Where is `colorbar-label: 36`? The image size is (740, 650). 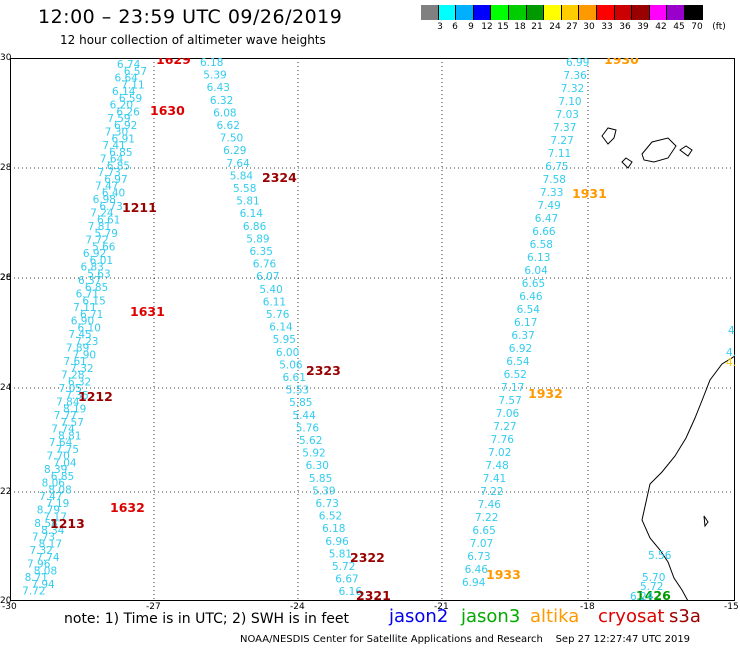
colorbar-label: 36 is located at coordinates (625, 27).